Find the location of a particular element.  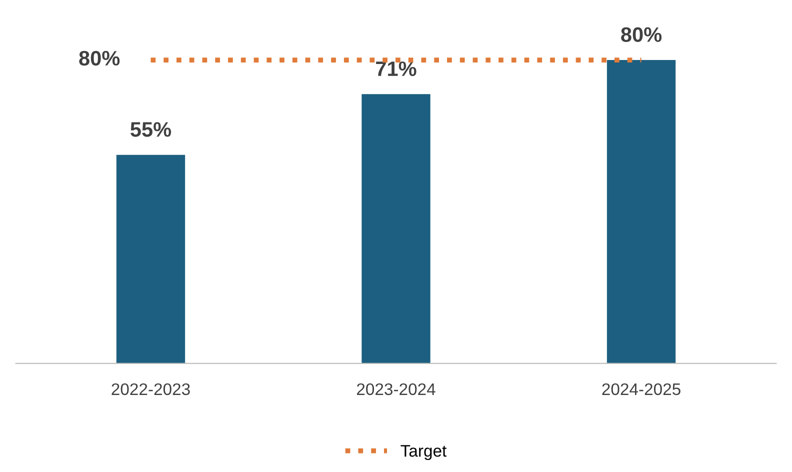

x-tick-label: 2024-2025 is located at coordinates (641, 389).